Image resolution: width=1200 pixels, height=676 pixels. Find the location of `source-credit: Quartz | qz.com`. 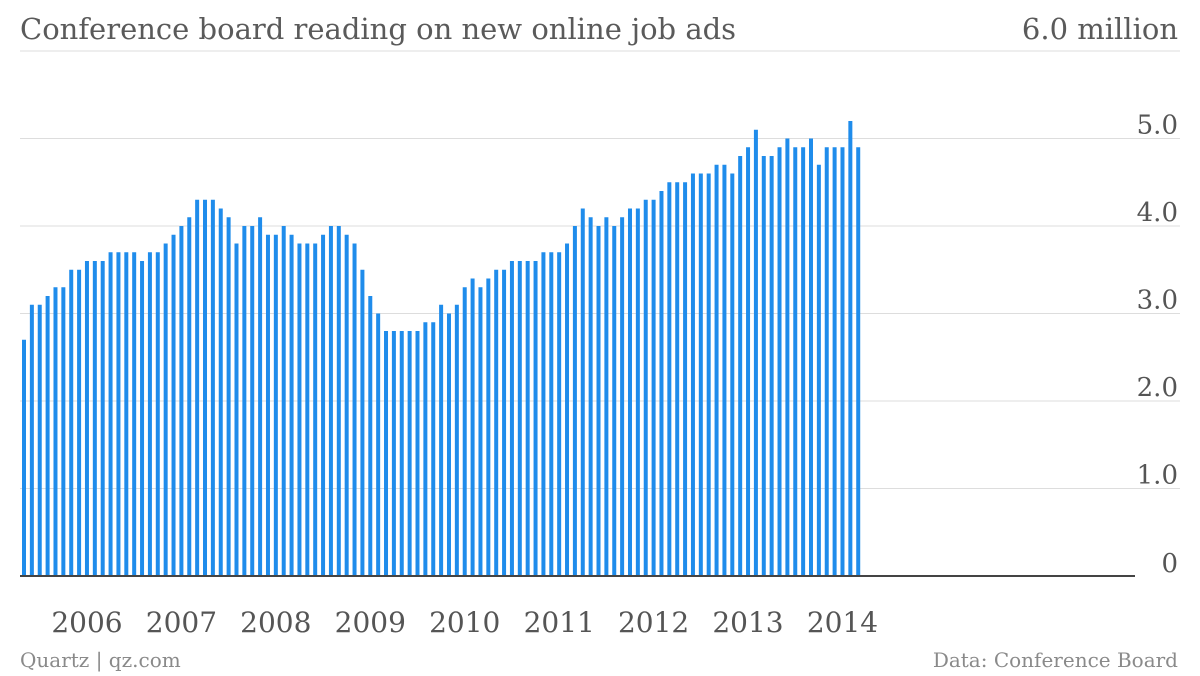

source-credit: Quartz | qz.com is located at coordinates (100, 660).